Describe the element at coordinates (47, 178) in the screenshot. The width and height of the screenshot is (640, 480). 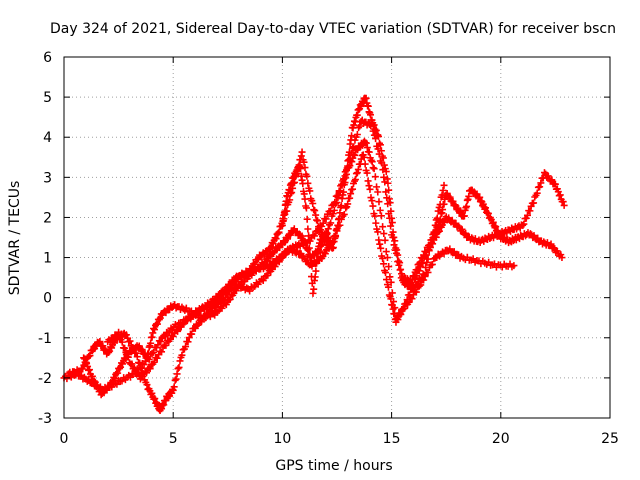
I see `y-tick-label: 3` at that location.